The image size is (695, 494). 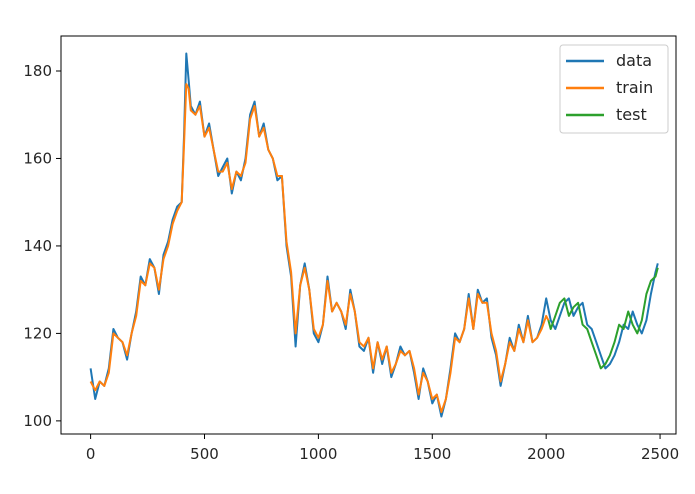 I want to click on legend-label-data: data, so click(x=634, y=60).